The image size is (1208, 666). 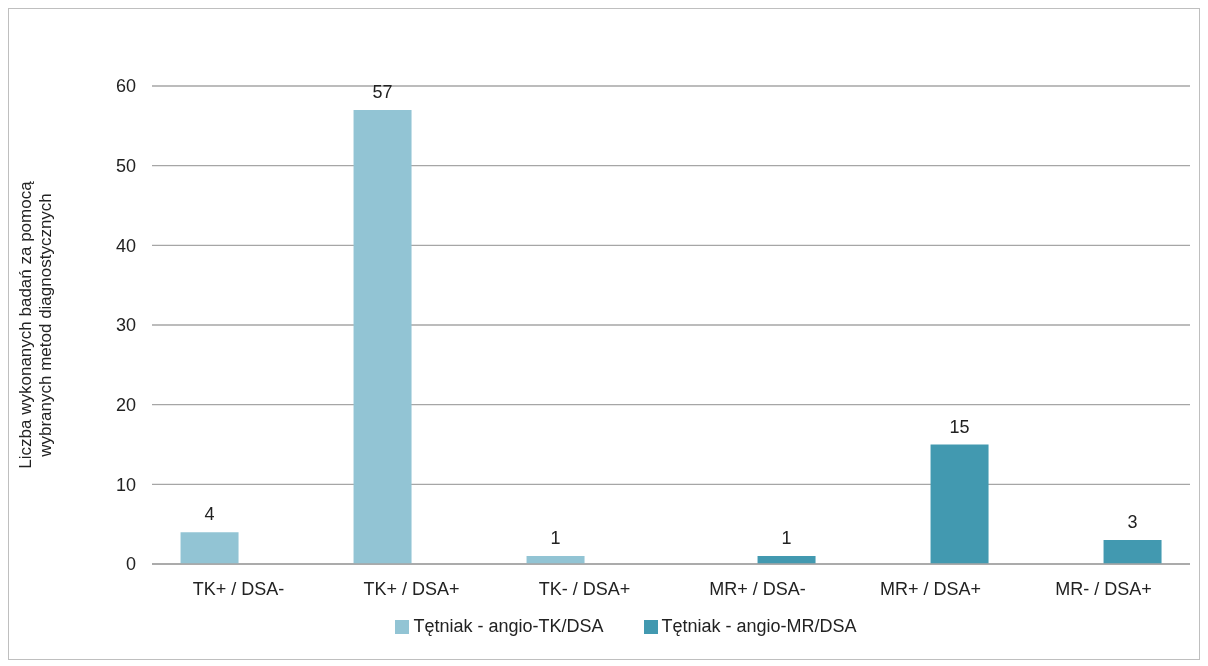 What do you see at coordinates (757, 588) in the screenshot?
I see `x-tick-label: MR+ / DSA-` at bounding box center [757, 588].